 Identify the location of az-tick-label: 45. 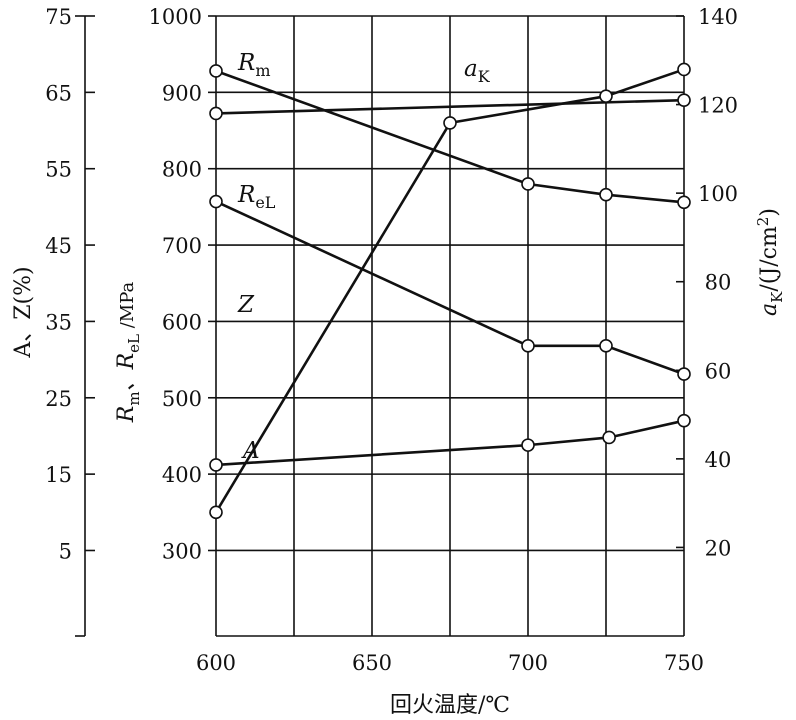
(58, 246).